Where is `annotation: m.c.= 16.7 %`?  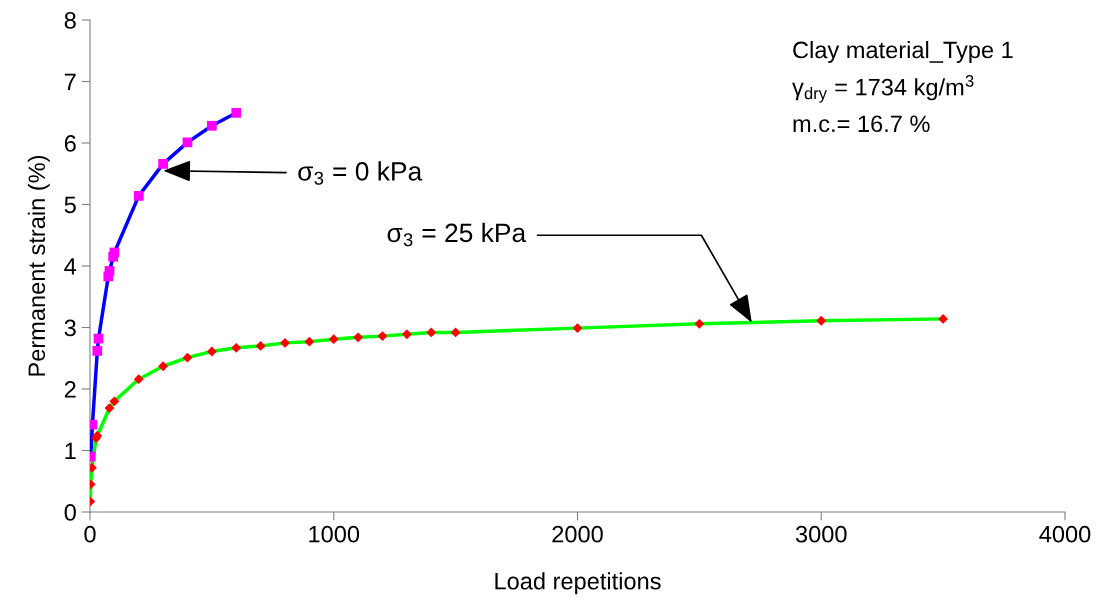 annotation: m.c.= 16.7 % is located at coordinates (861, 124).